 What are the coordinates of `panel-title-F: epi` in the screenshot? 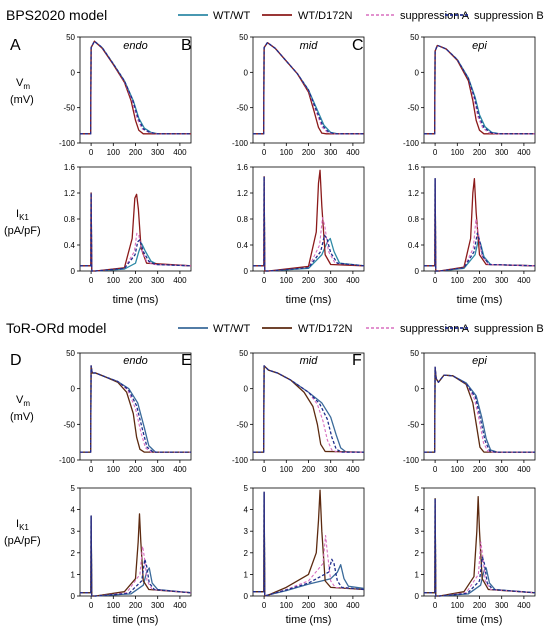 It's located at (479, 361).